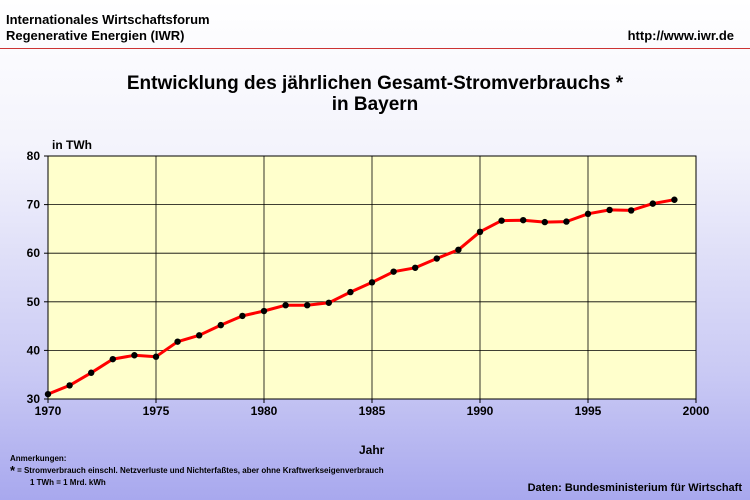 Image resolution: width=750 pixels, height=500 pixels. What do you see at coordinates (72, 145) in the screenshot?
I see `y-axis-unit-label: in TWh` at bounding box center [72, 145].